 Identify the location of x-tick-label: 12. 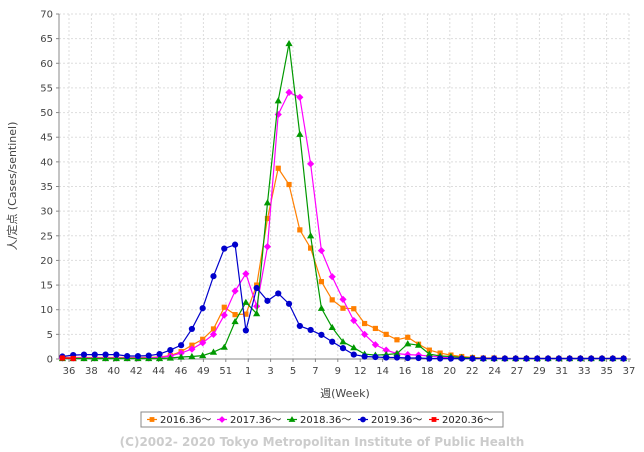
(360, 371).